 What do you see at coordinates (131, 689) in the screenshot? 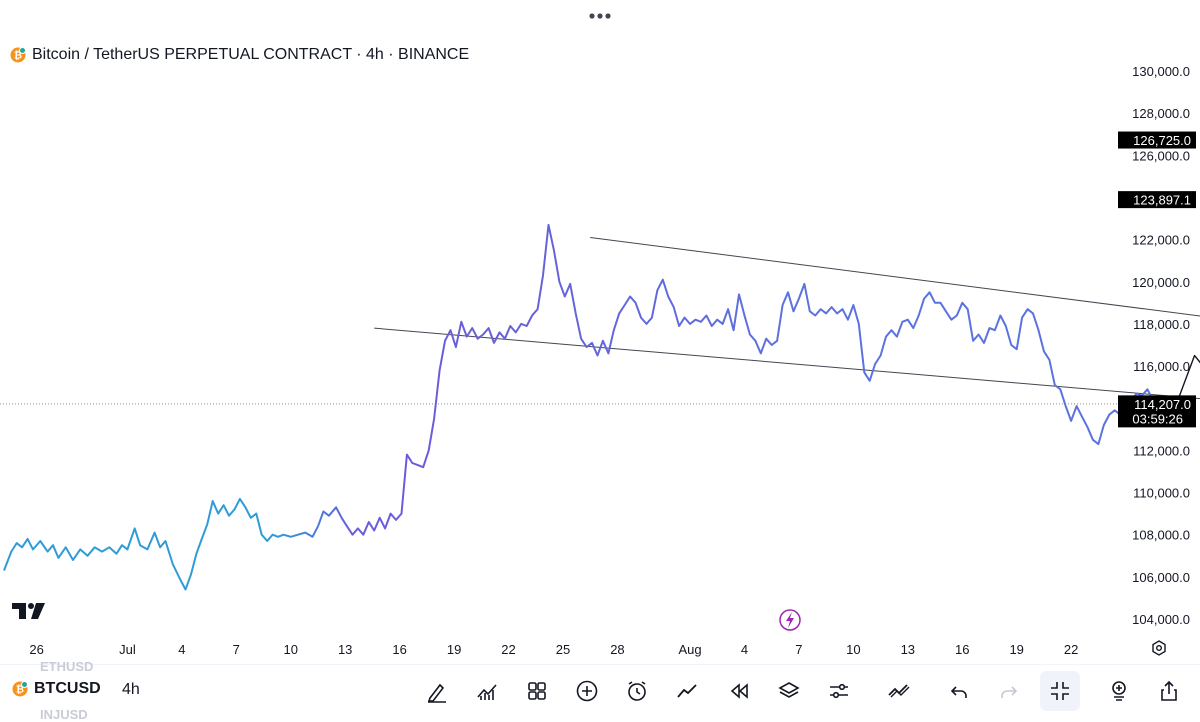
I see `interval-selector: 4h` at bounding box center [131, 689].